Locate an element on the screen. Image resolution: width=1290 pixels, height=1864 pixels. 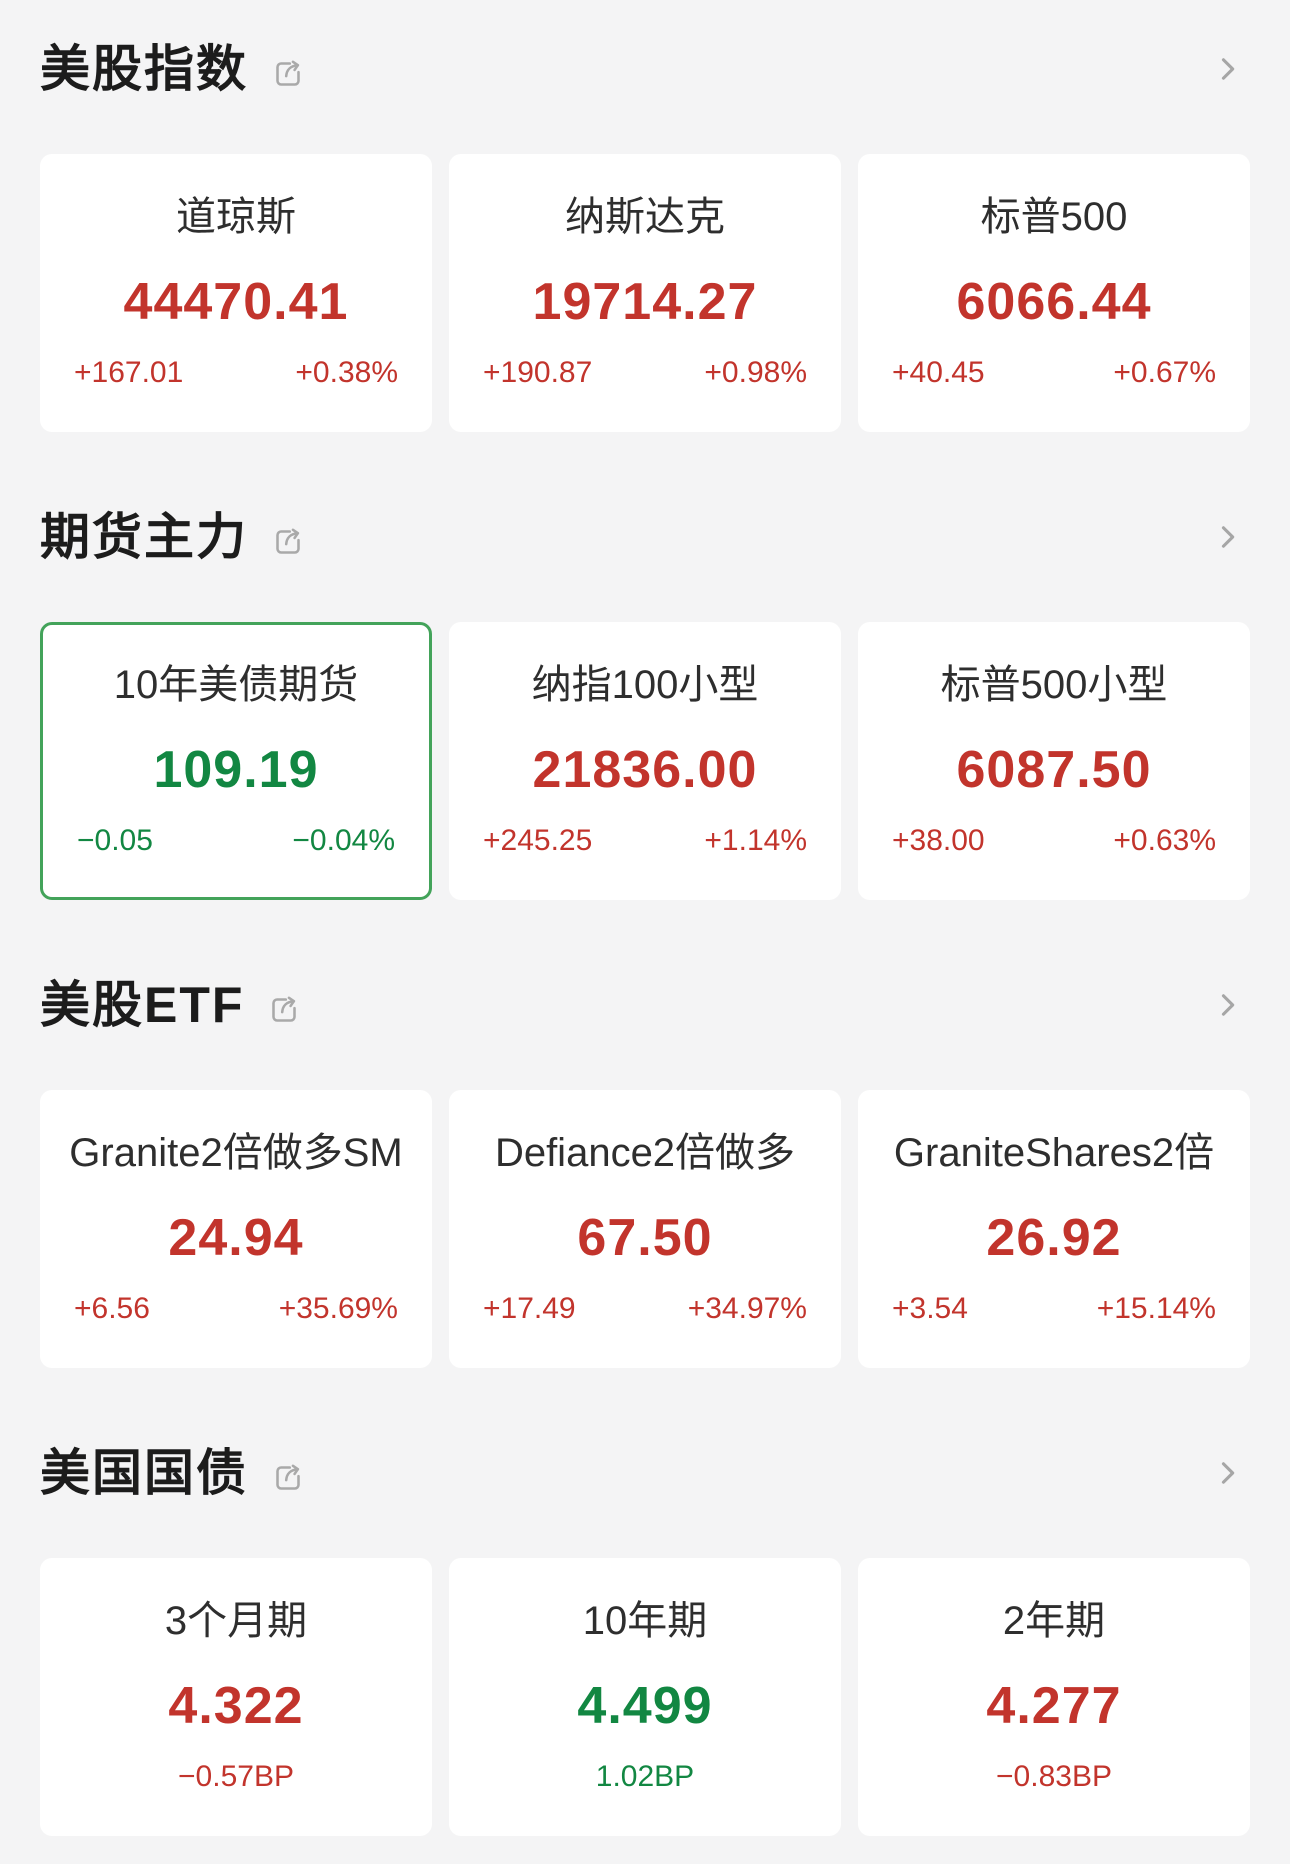
quote-change: +167.01 is located at coordinates (129, 372).